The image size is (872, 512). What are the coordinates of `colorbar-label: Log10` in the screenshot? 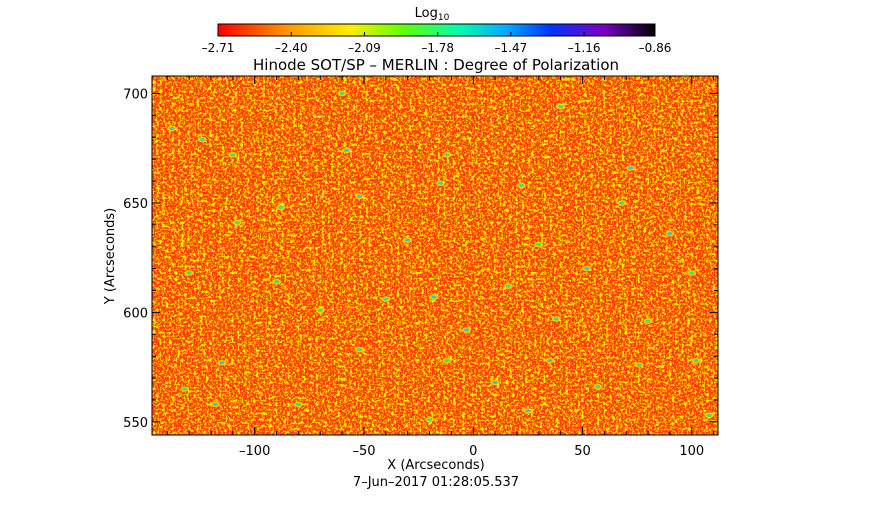 It's located at (432, 14).